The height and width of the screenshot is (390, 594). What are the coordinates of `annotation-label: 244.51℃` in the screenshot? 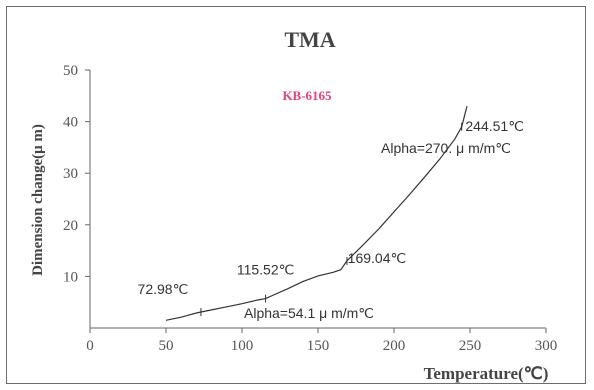 It's located at (494, 126).